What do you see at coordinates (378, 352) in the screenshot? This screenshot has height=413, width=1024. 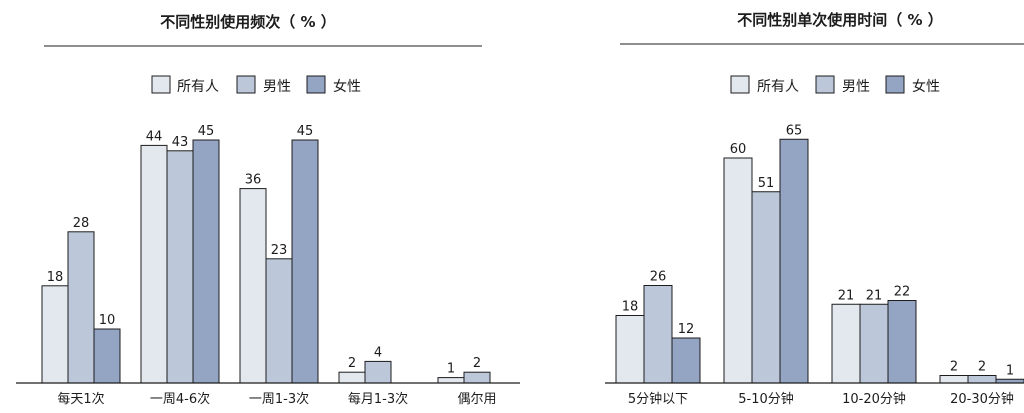 I see `data-label-male-4: 4` at bounding box center [378, 352].